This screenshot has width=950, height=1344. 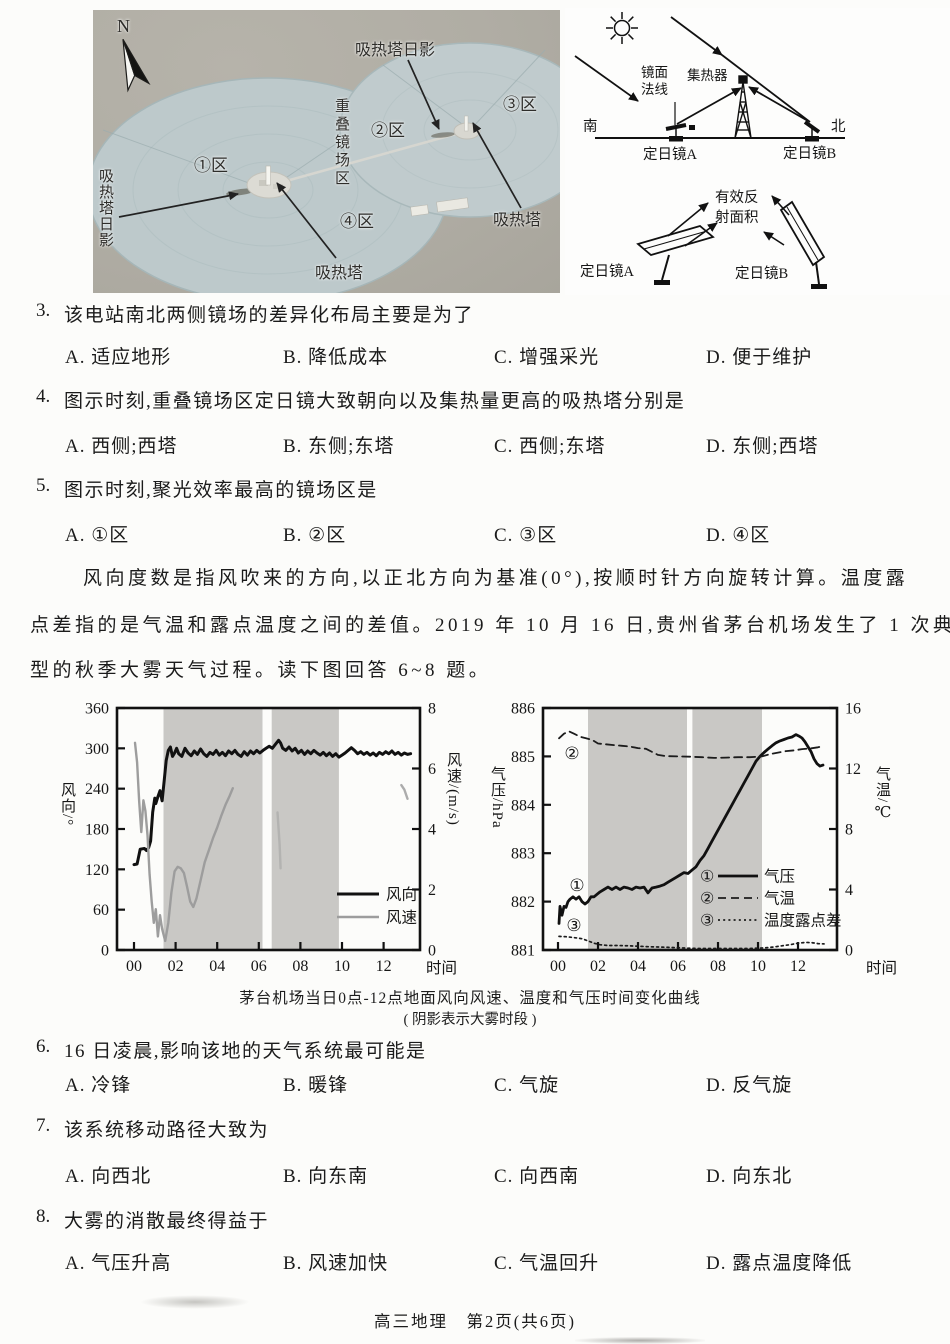 I want to click on svg-text: 882, so click(x=523, y=902).